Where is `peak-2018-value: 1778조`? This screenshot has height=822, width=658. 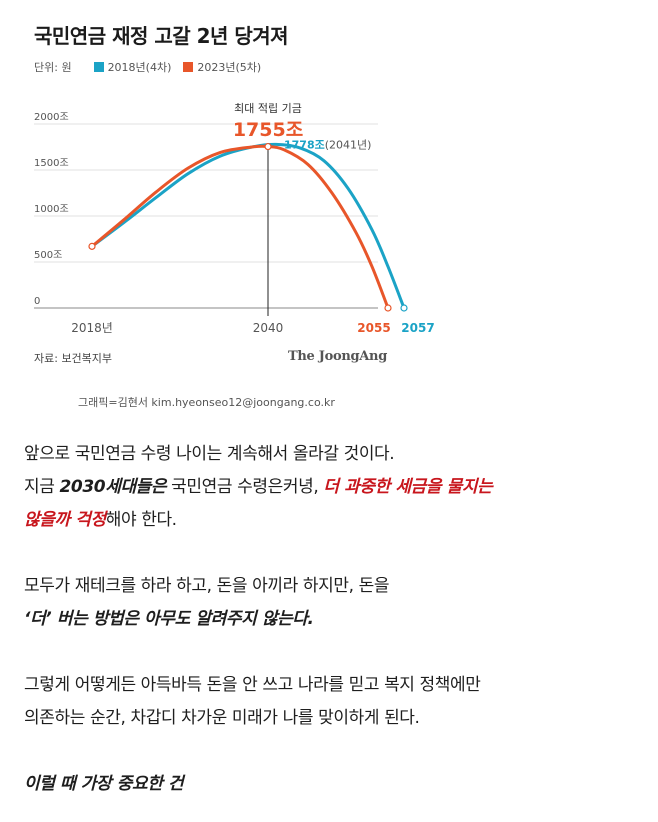 peak-2018-value: 1778조 is located at coordinates (304, 144).